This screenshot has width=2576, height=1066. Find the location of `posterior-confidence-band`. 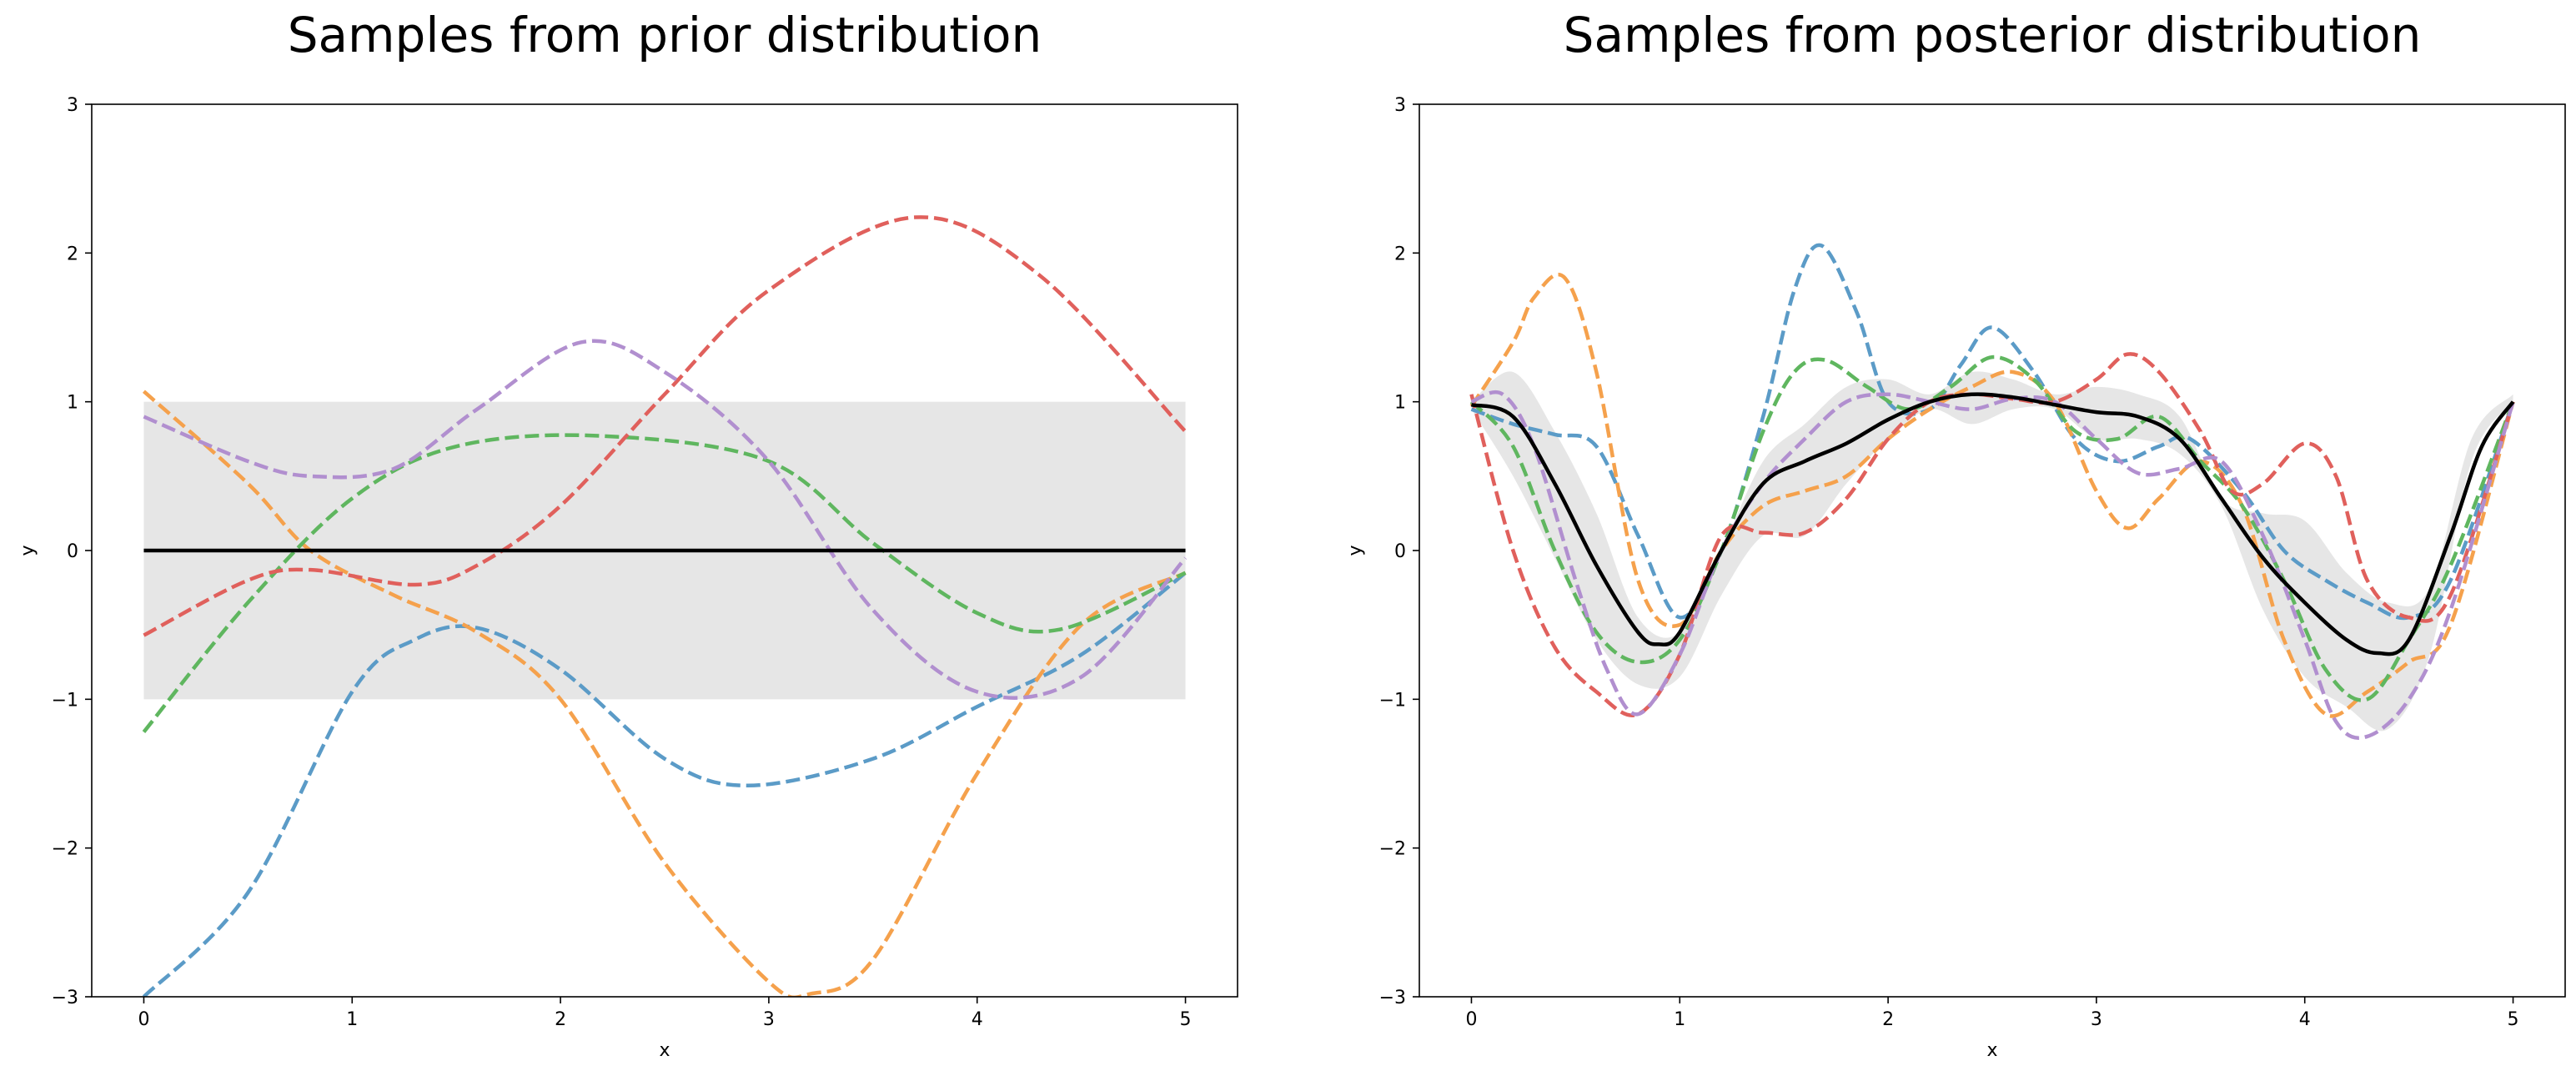

posterior-confidence-band is located at coordinates (1992, 551).